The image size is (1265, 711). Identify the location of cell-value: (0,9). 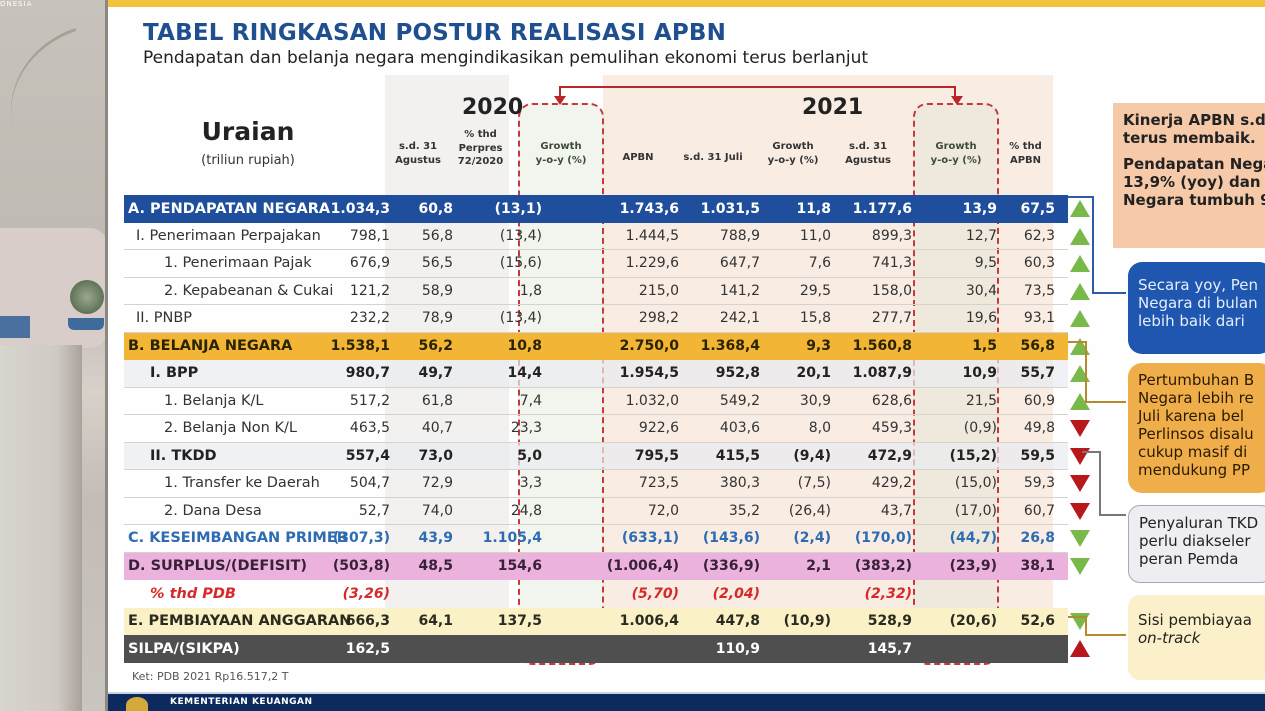
(980, 428).